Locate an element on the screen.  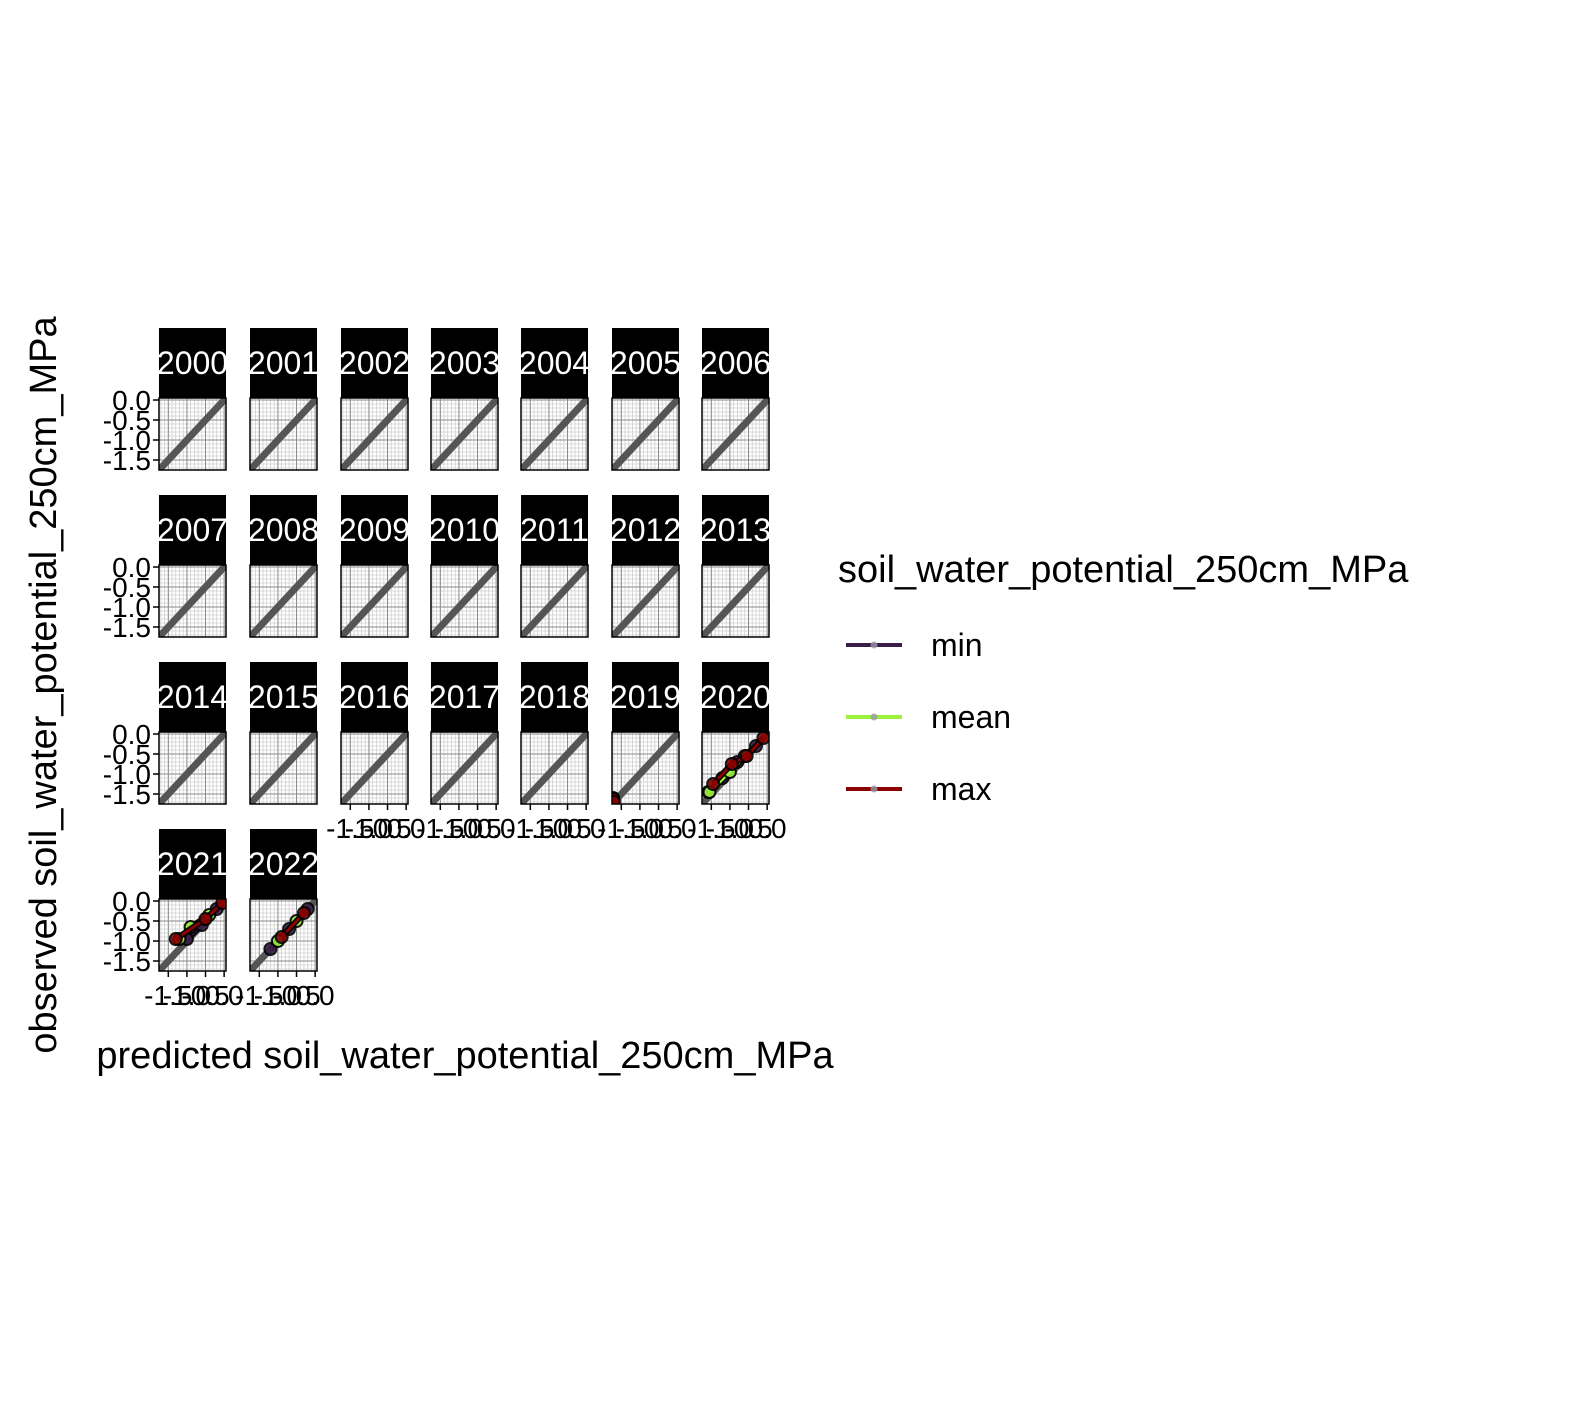
facet-strip-label: 2018 is located at coordinates (554, 697).